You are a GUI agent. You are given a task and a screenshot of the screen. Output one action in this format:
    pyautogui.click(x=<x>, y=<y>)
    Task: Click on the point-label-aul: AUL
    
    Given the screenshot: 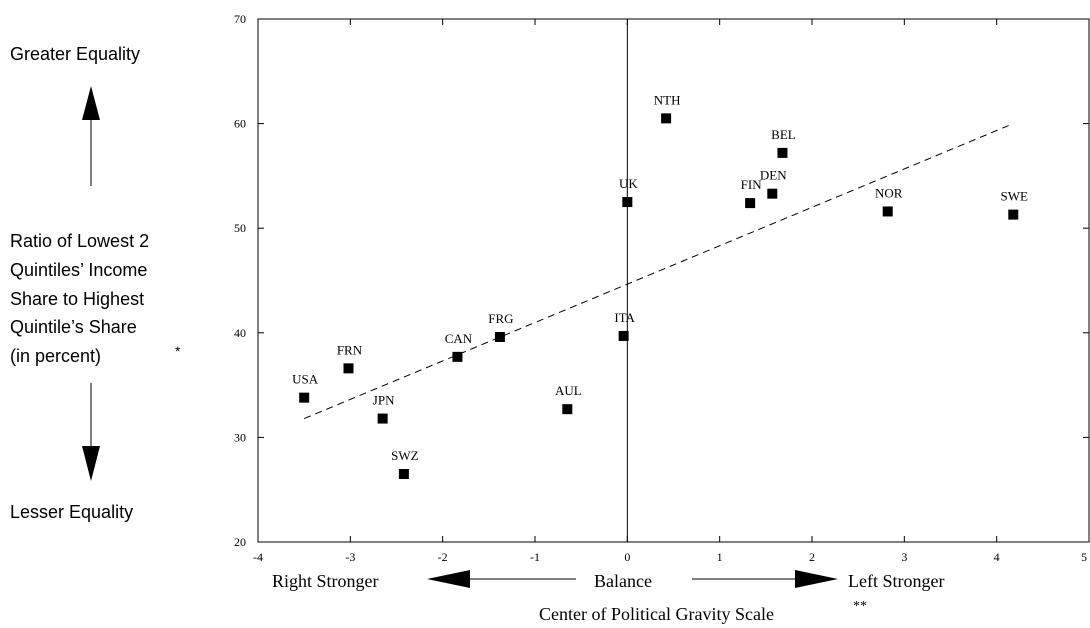 What is the action you would take?
    pyautogui.click(x=568, y=390)
    